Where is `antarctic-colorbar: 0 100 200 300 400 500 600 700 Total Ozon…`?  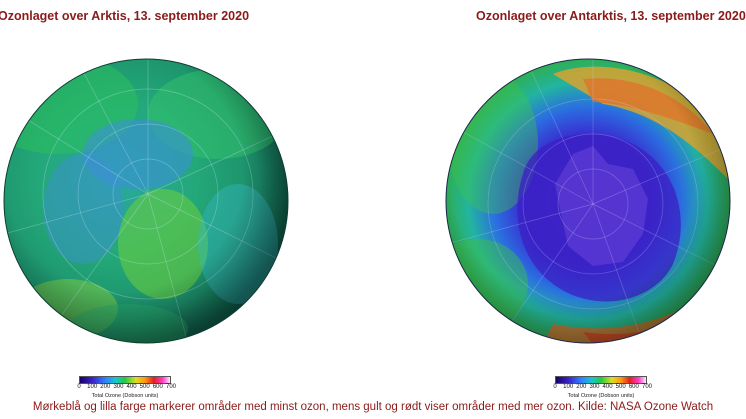 antarctic-colorbar: 0 100 200 300 400 500 600 700 Total Ozon… is located at coordinates (602, 387).